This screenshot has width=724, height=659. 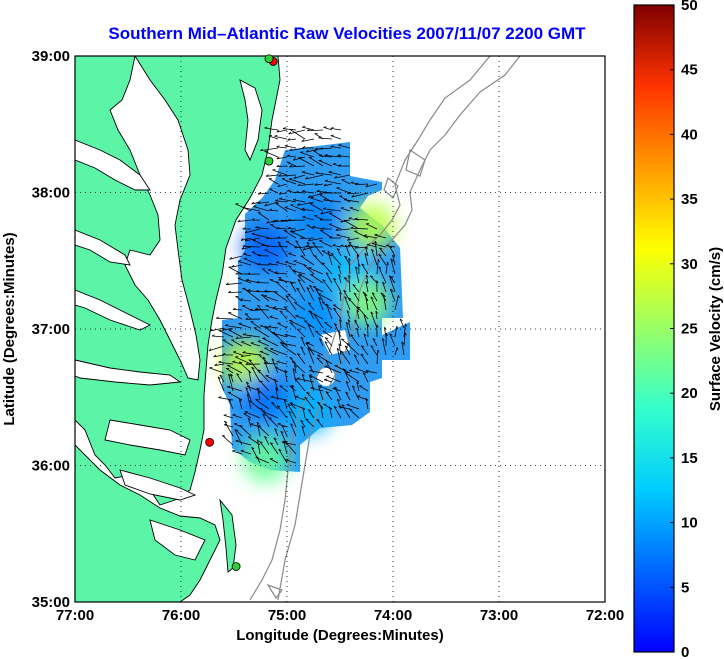 I want to click on field-gap, so click(x=335, y=342).